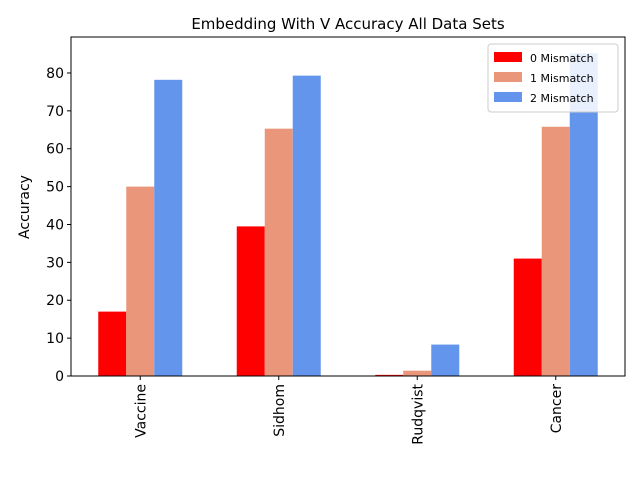 The height and width of the screenshot is (480, 640). What do you see at coordinates (389, 375) in the screenshot?
I see `bar-rudqvist-0-mismatch` at bounding box center [389, 375].